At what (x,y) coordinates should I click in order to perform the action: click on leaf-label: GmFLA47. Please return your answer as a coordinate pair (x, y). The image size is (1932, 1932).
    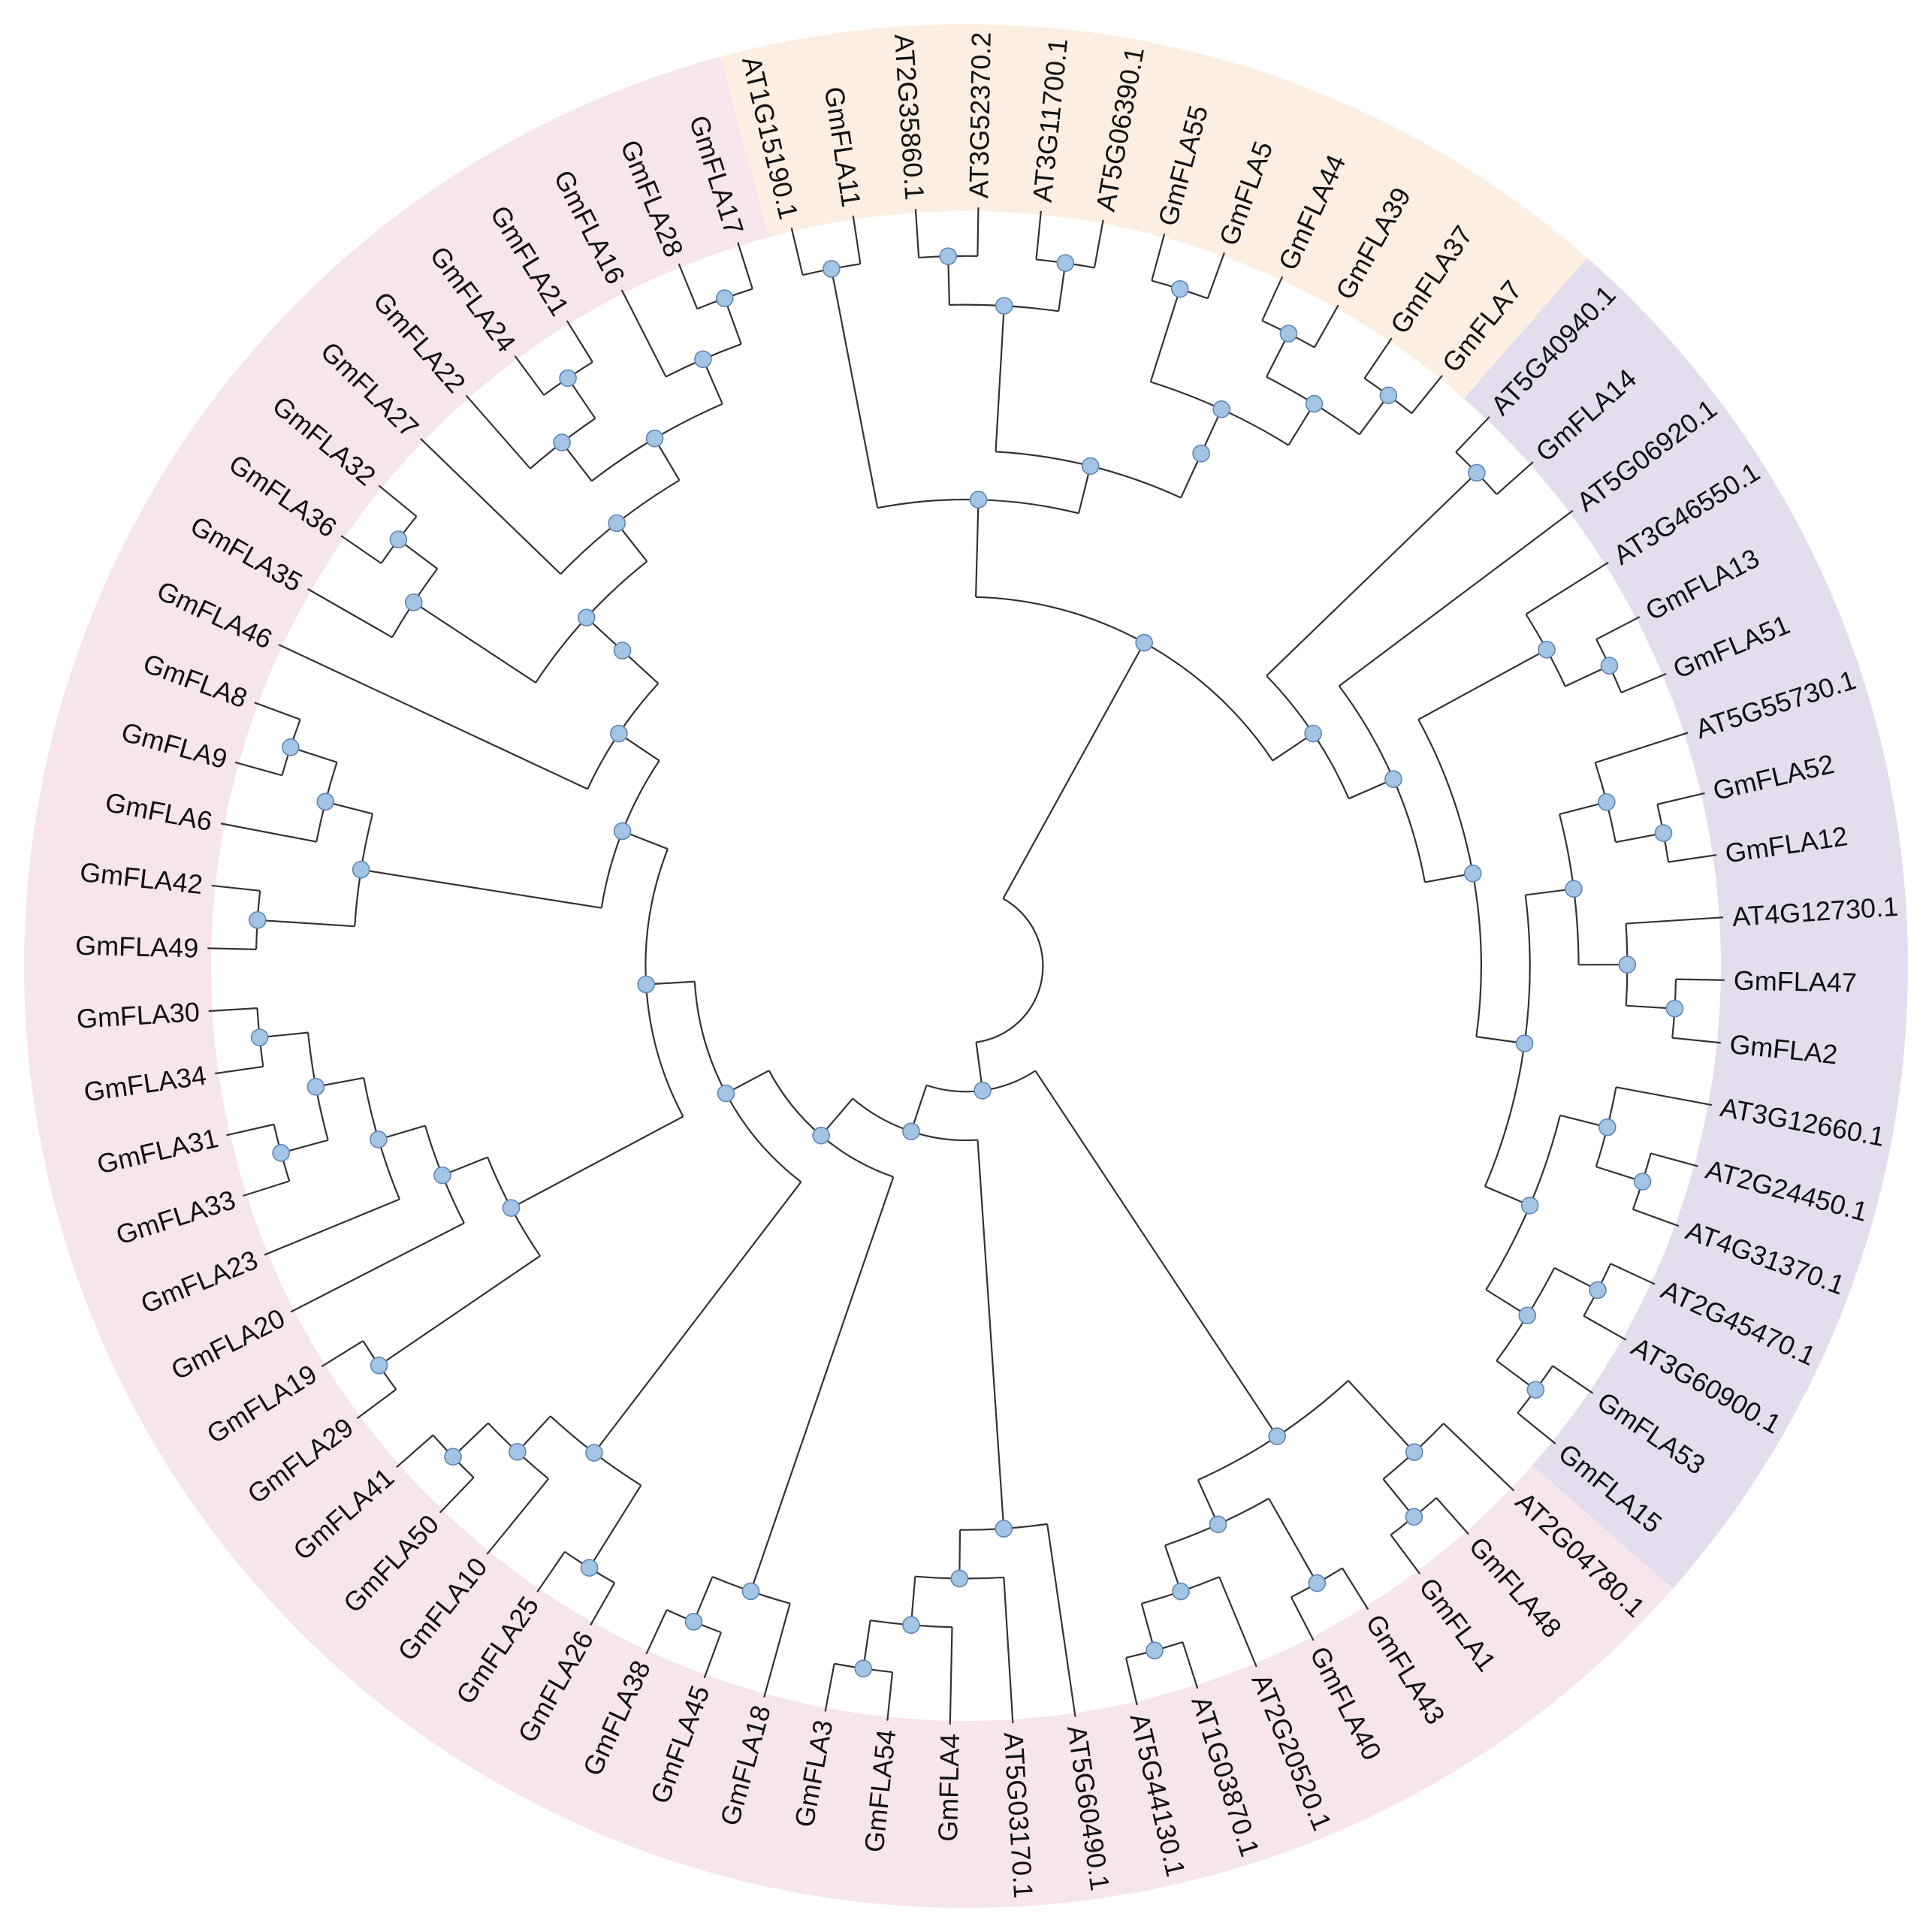
    Looking at the image, I should click on (1795, 981).